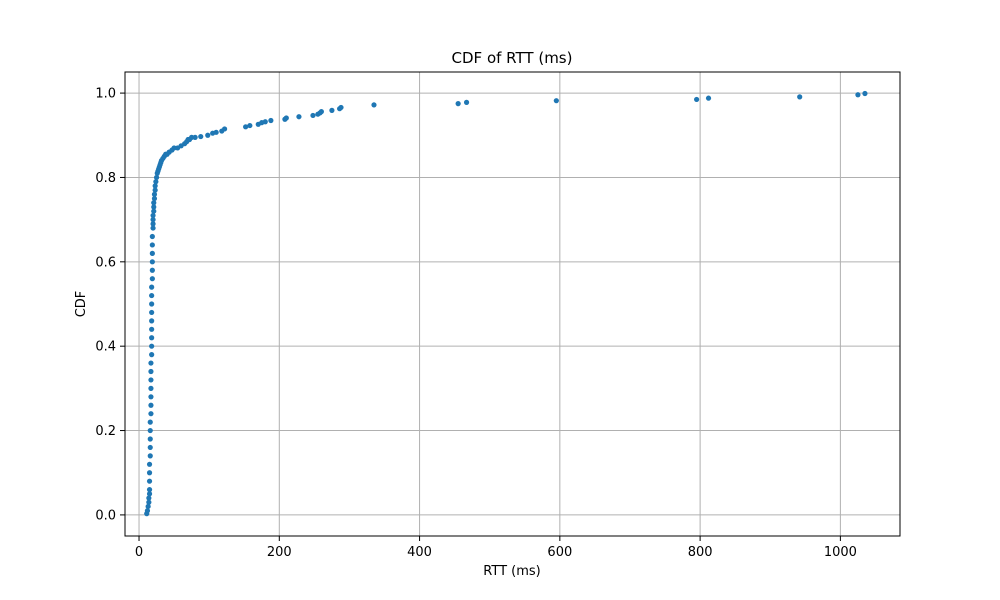 This screenshot has height=600, width=1000. What do you see at coordinates (110, 305) in the screenshot?
I see `y-axis-ticks: 0.0 0.2 0.4 0.6 0.8 1.0` at bounding box center [110, 305].